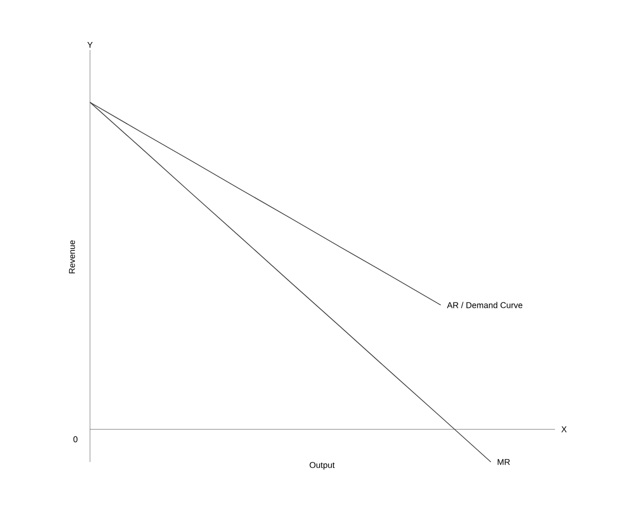  I want to click on x-axis-title: Output, so click(322, 466).